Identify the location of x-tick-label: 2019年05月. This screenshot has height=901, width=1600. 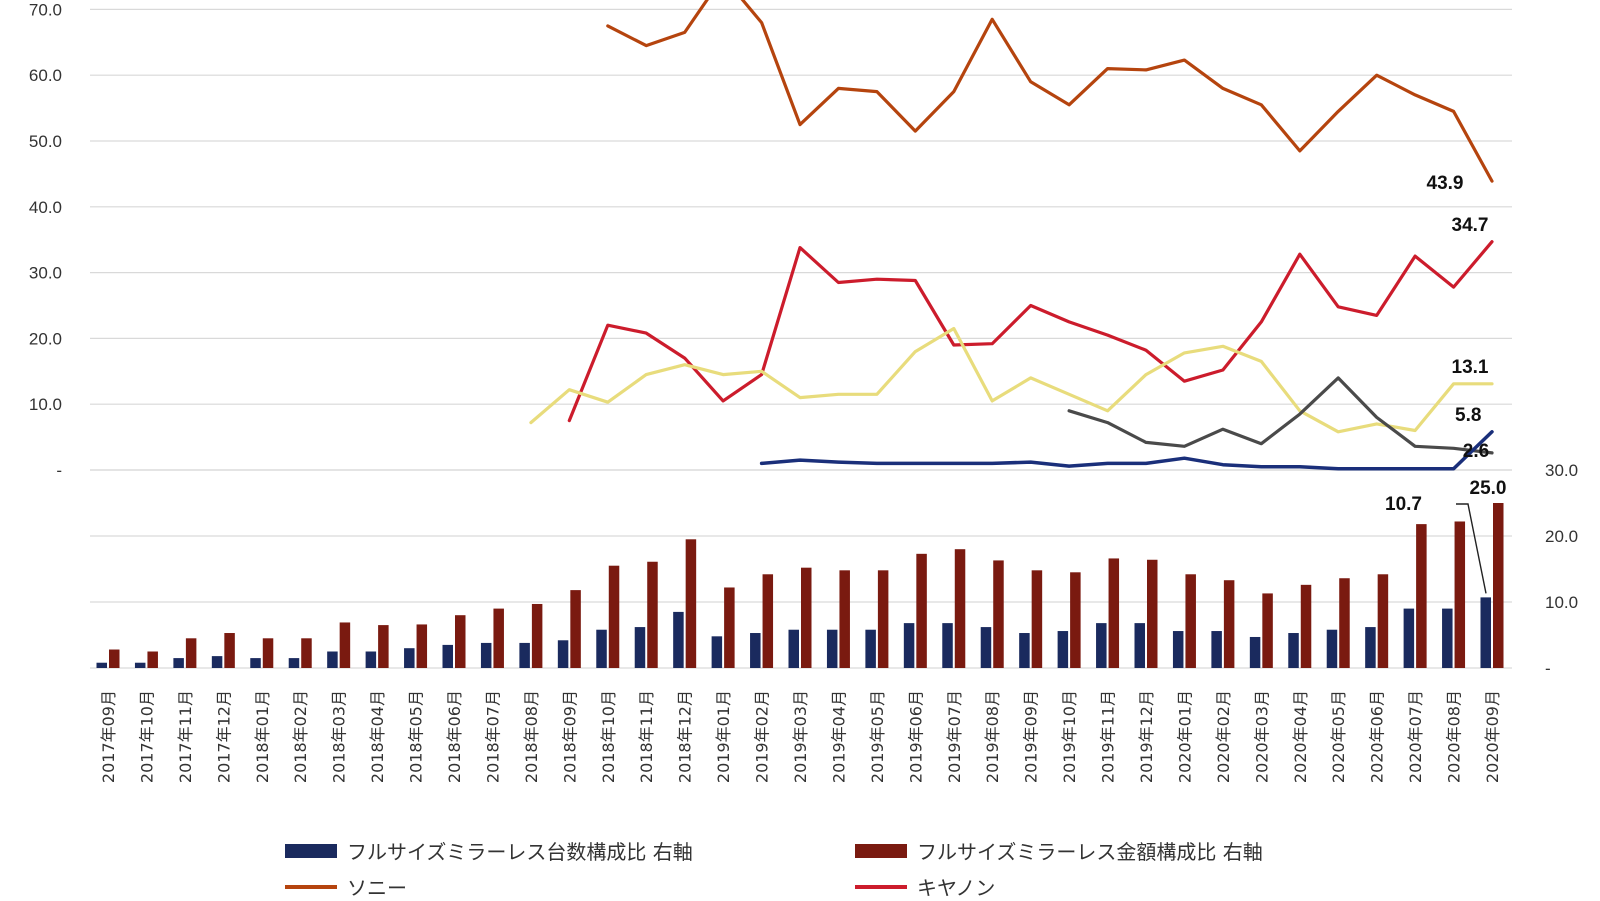
(877, 736).